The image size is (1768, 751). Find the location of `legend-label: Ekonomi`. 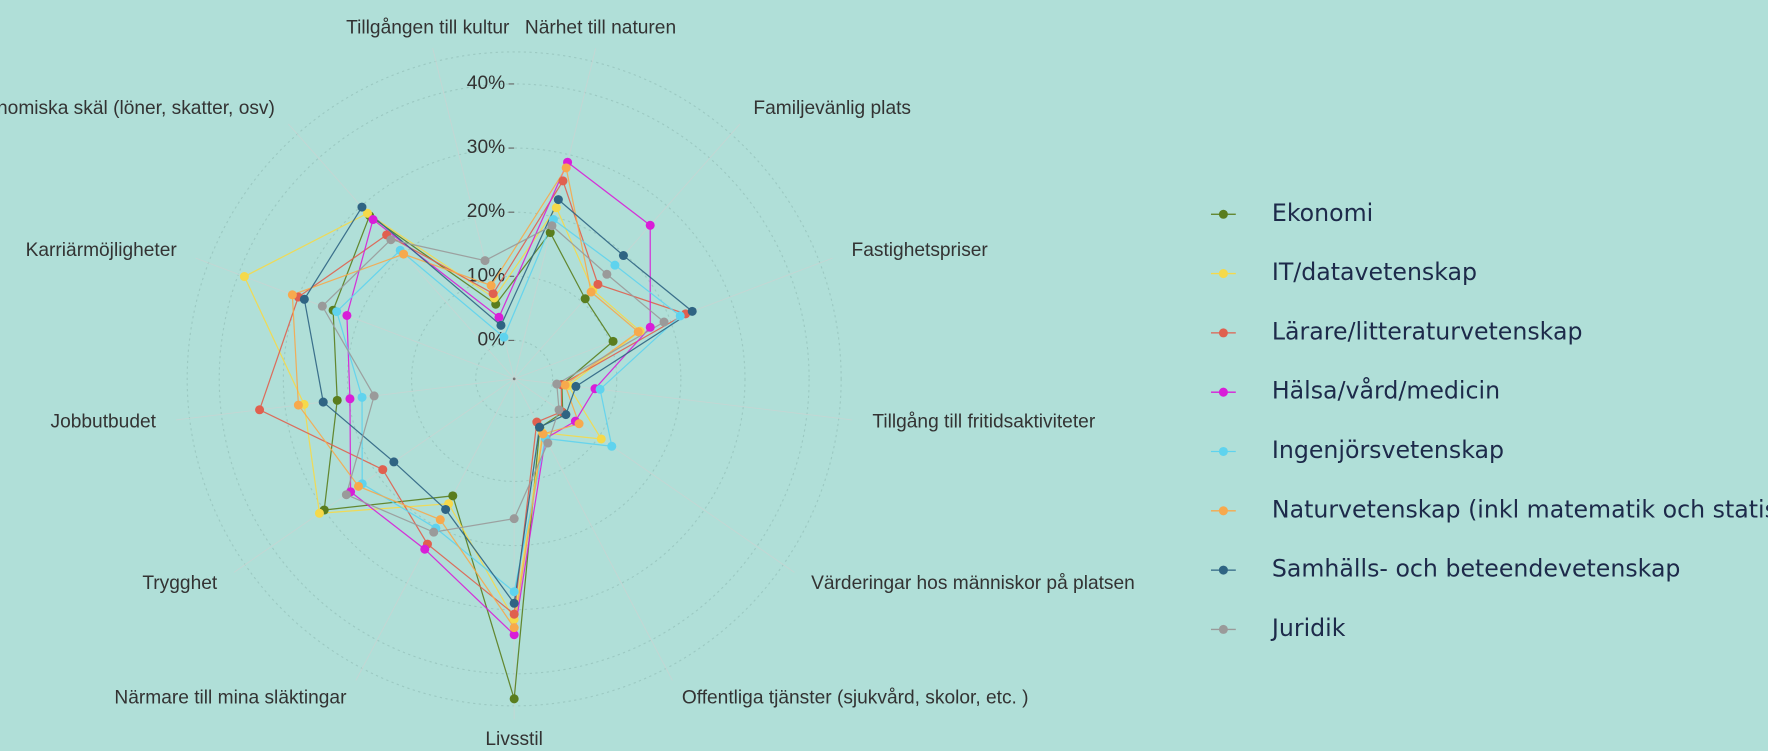

legend-label: Ekonomi is located at coordinates (1322, 213).